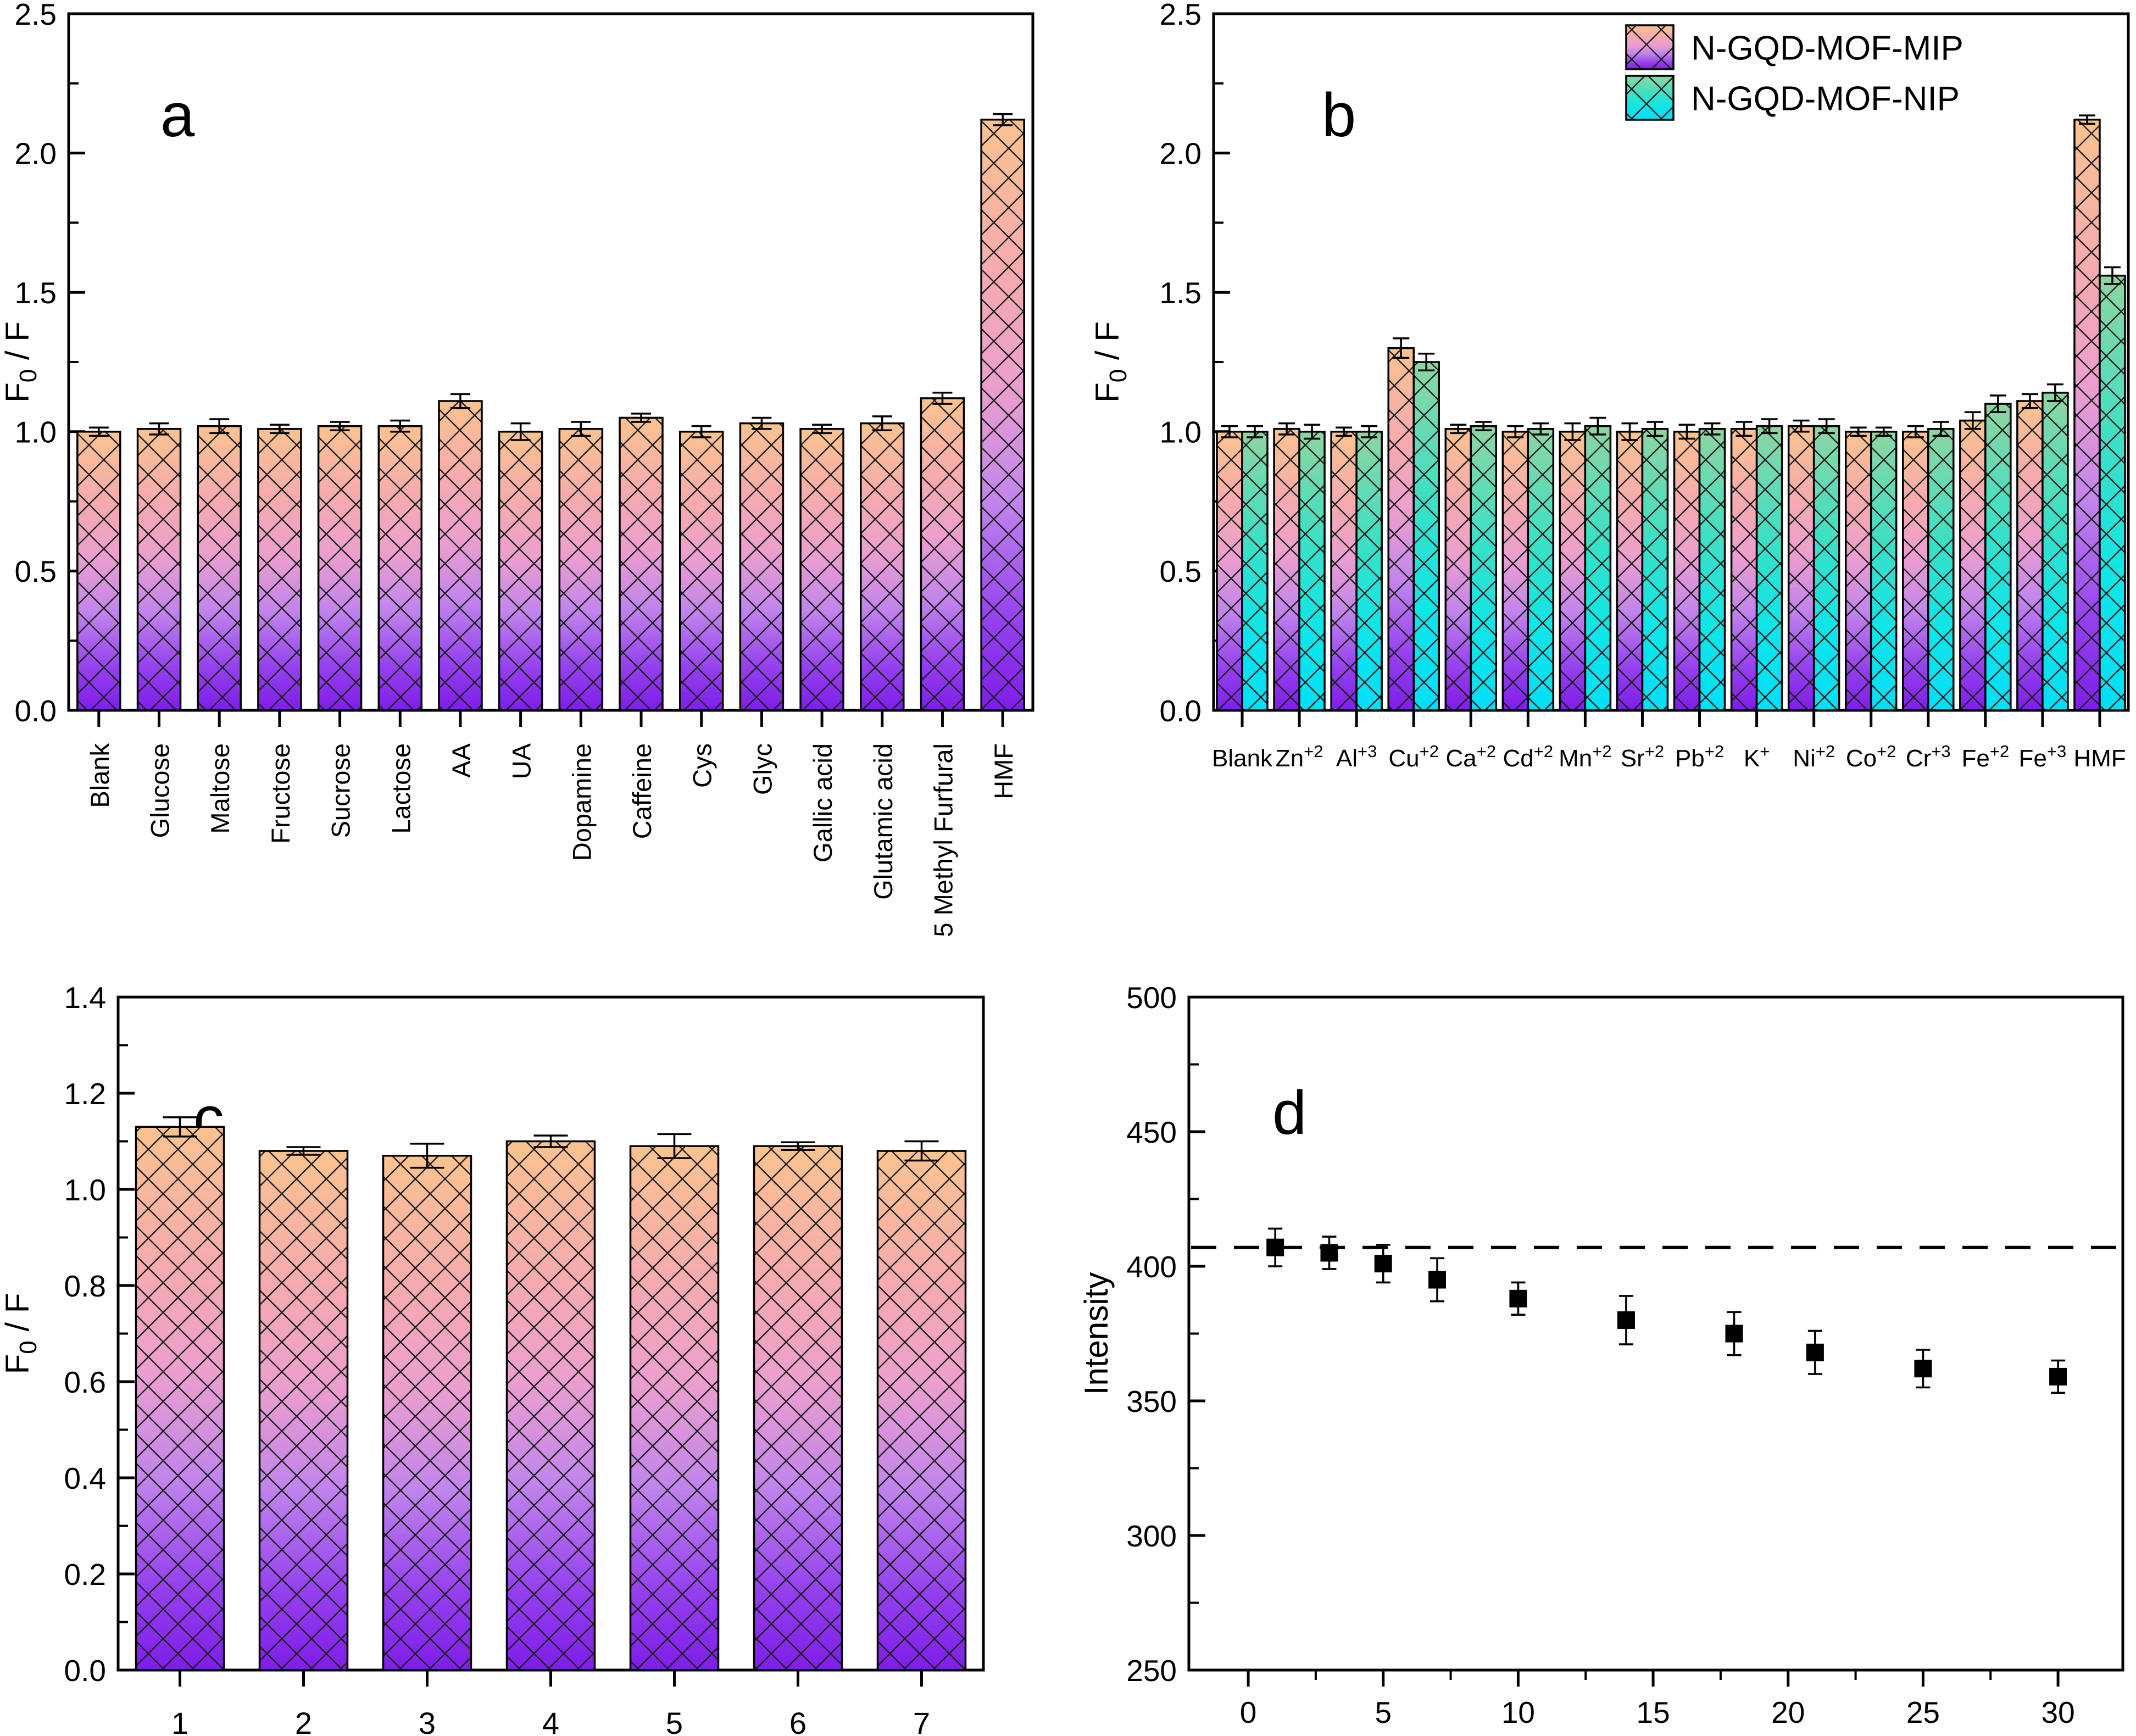 Image resolution: width=2136 pixels, height=1736 pixels. I want to click on svg-text: b, so click(1339, 115).